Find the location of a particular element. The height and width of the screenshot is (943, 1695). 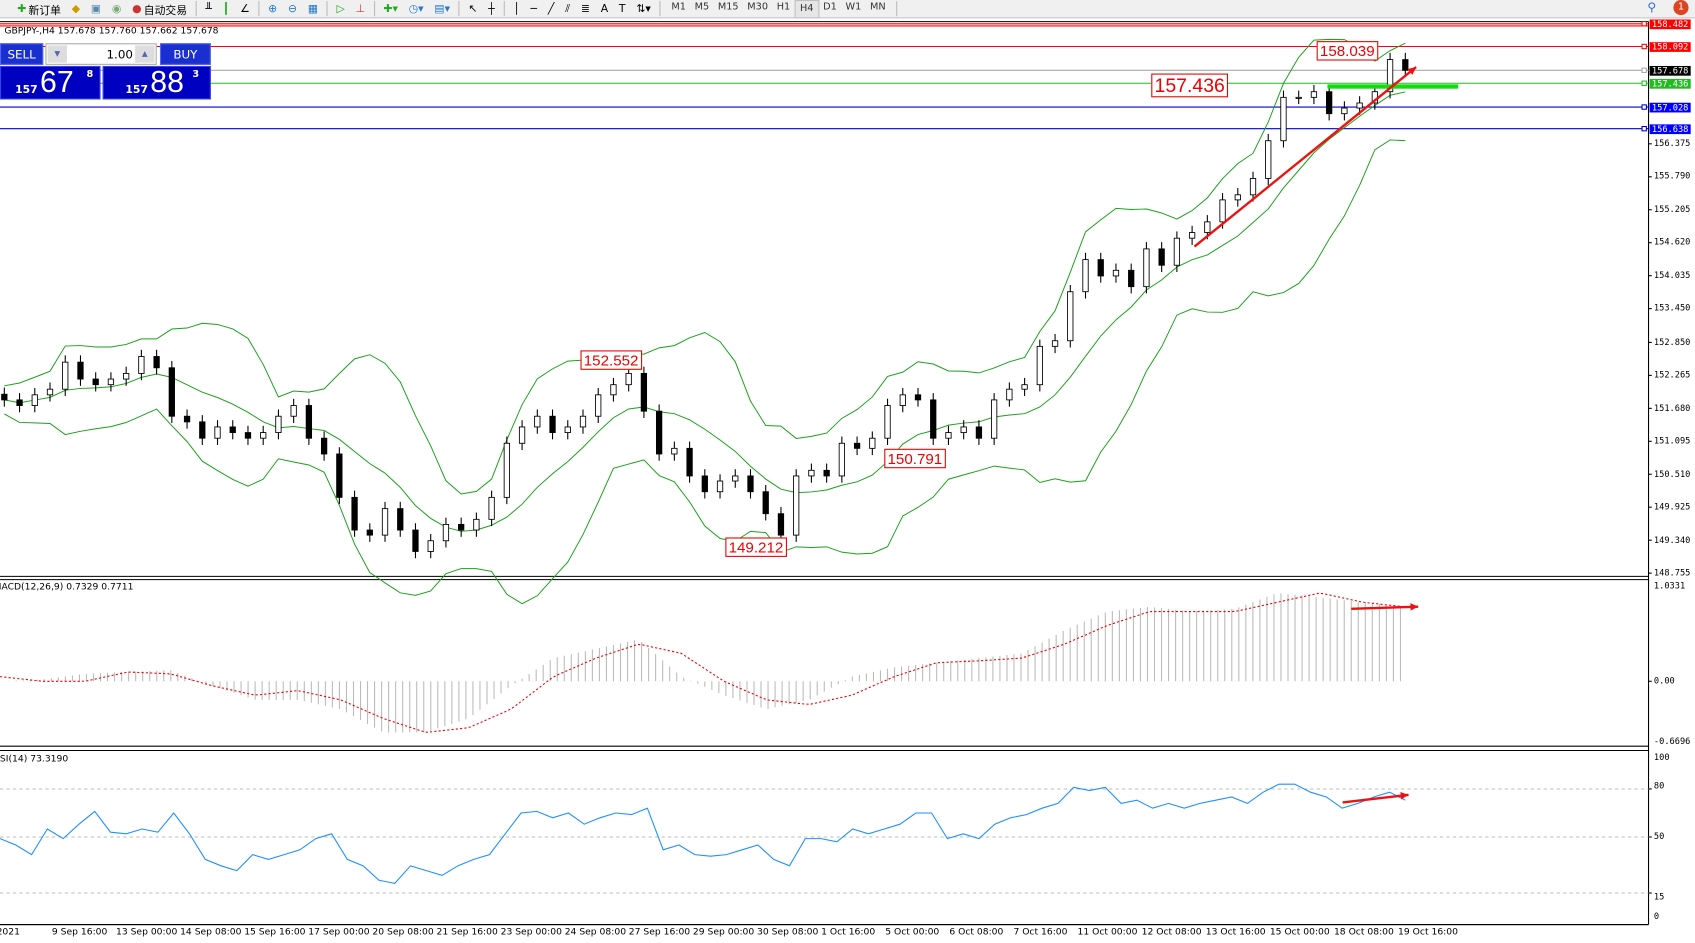

price-level-label: 158.092 is located at coordinates (1670, 47).